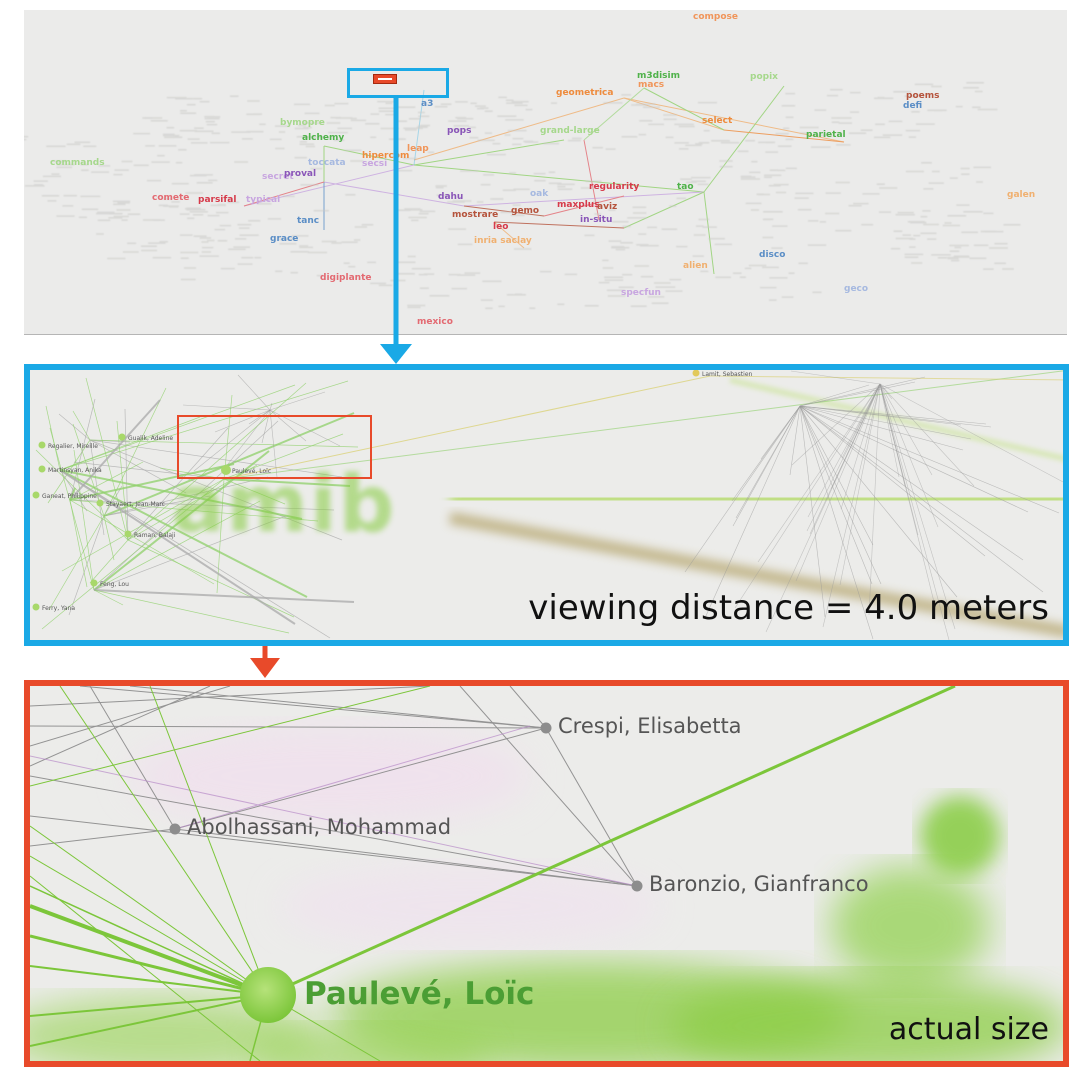  What do you see at coordinates (651, 85) in the screenshot?
I see `team-label-macs: macs` at bounding box center [651, 85].